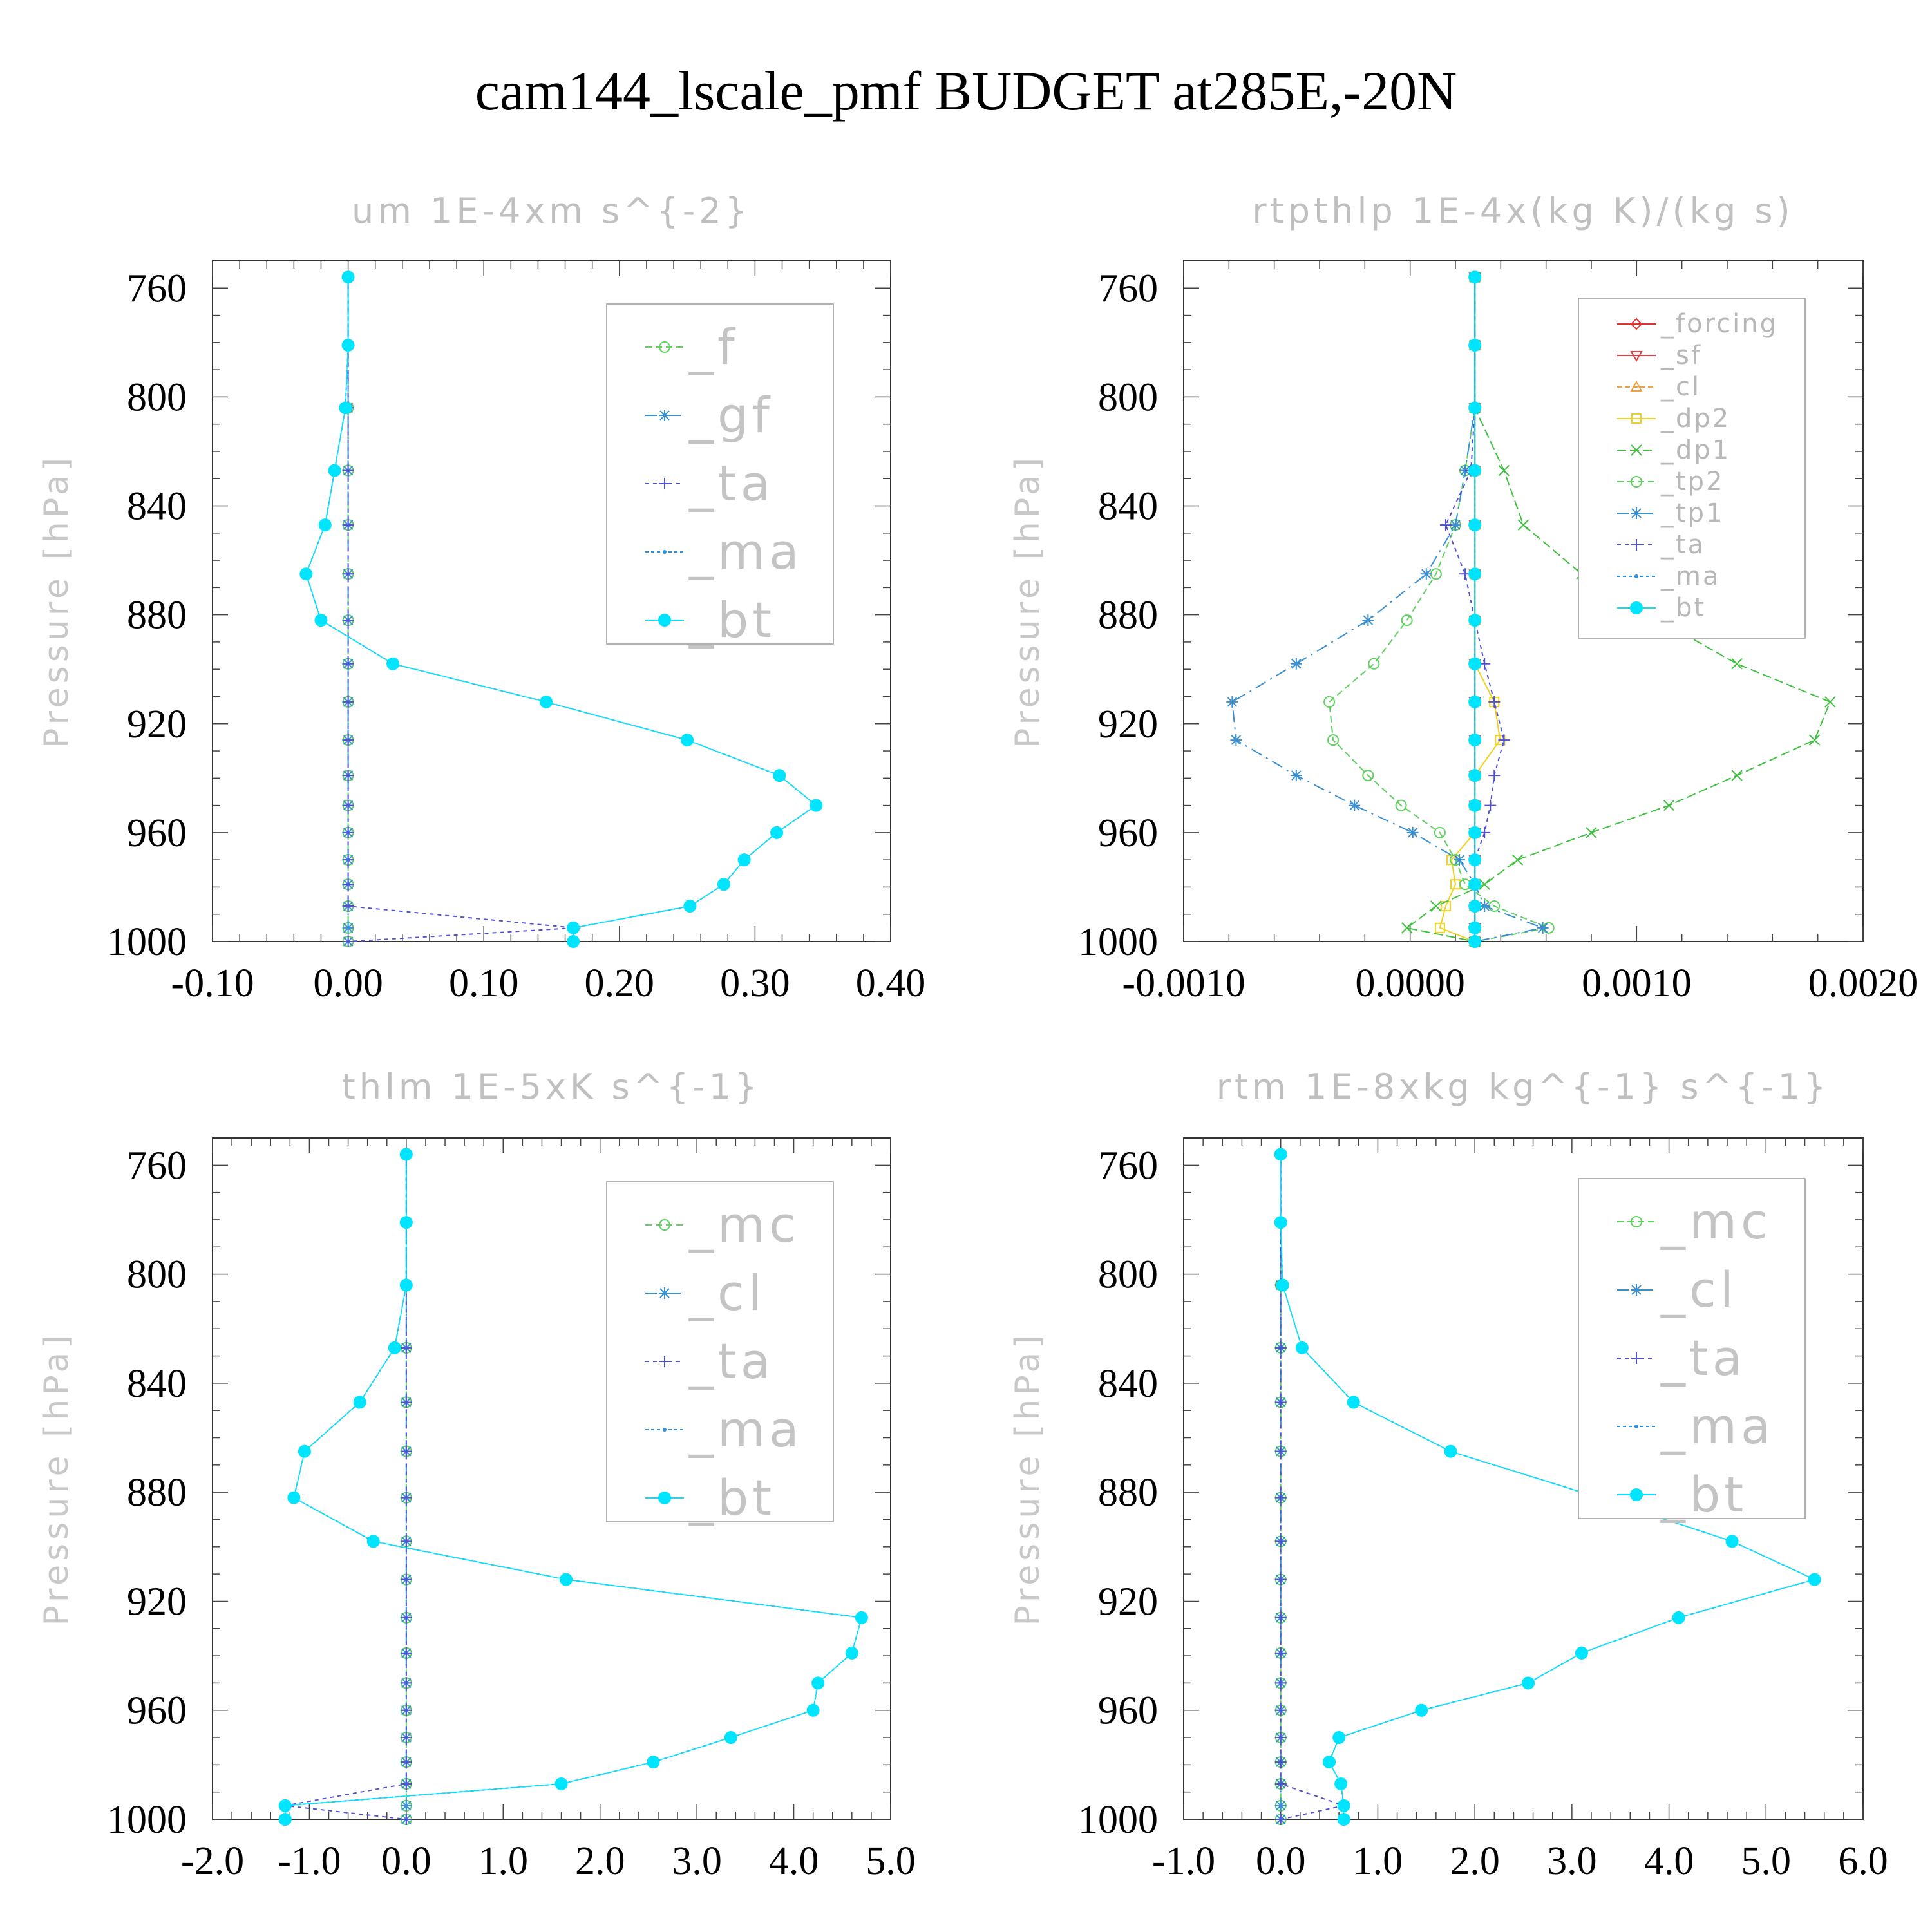  Describe the element at coordinates (1681, 355) in the screenshot. I see `legend-label: _sf` at that location.